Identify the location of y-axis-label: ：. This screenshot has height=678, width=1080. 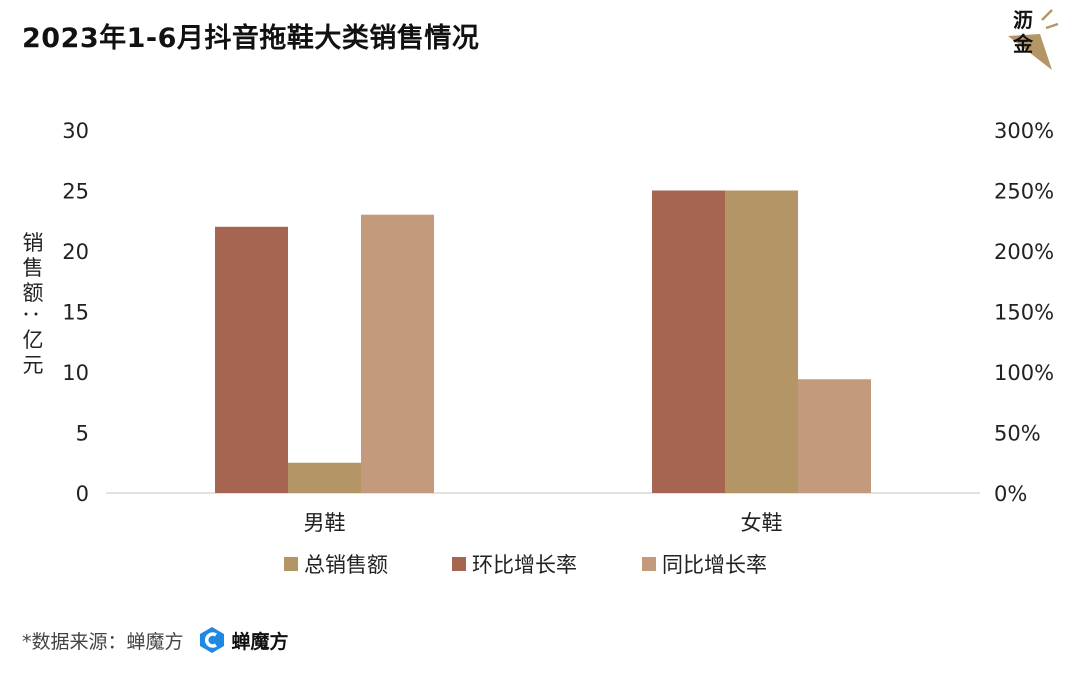
(32, 319).